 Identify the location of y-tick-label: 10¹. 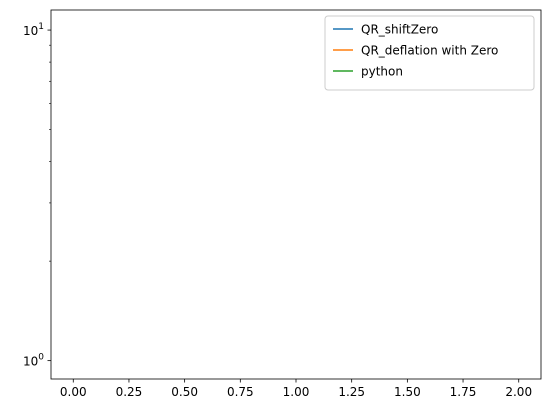
(33, 30).